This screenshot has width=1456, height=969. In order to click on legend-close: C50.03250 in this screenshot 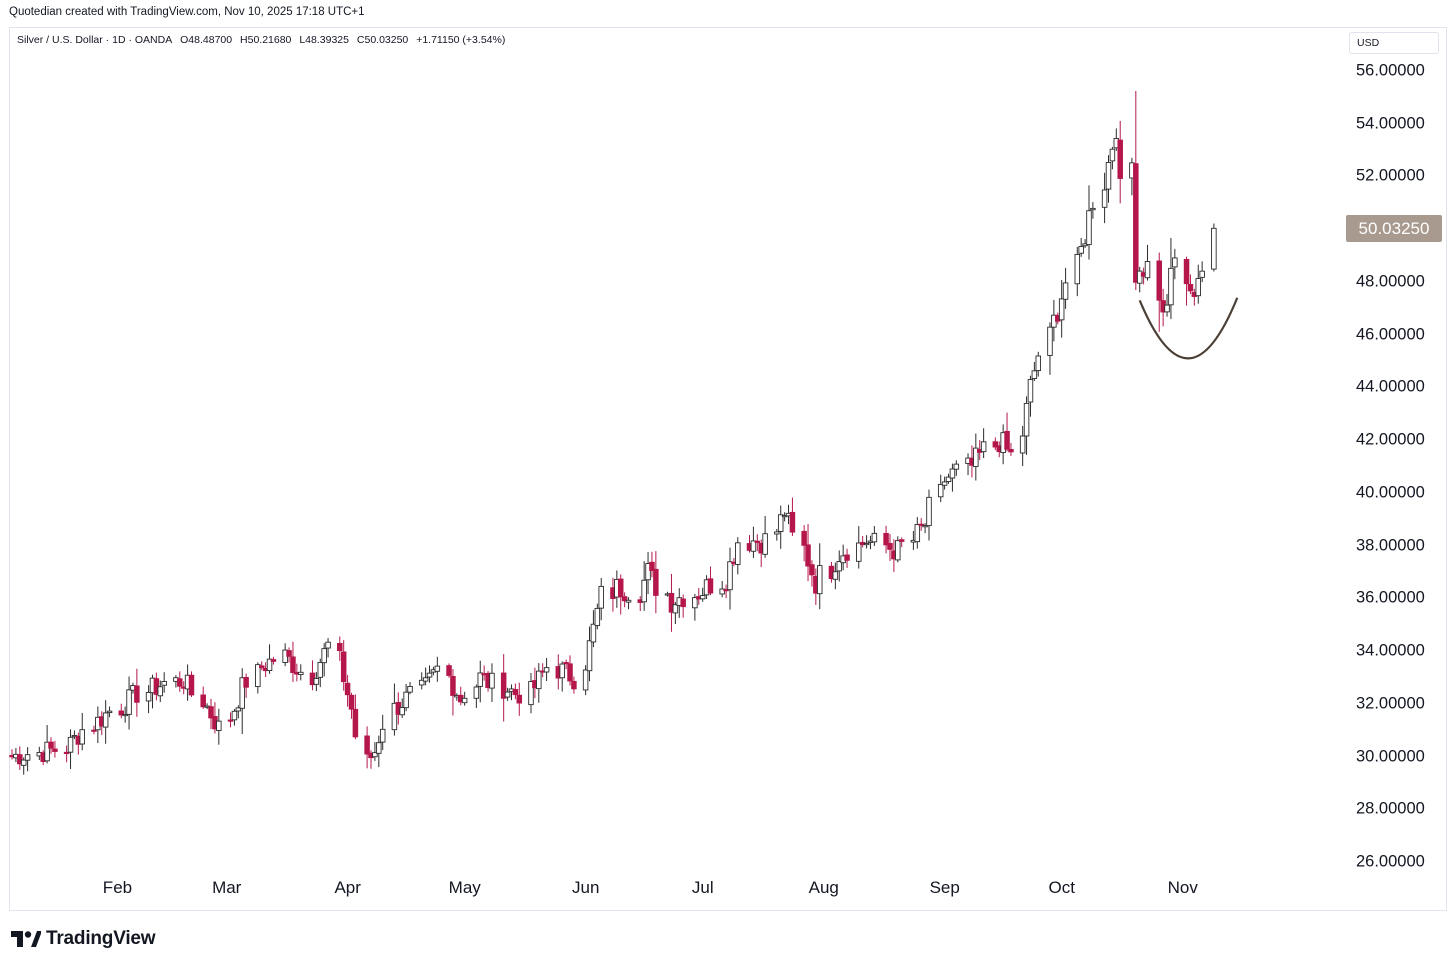, I will do `click(382, 40)`.